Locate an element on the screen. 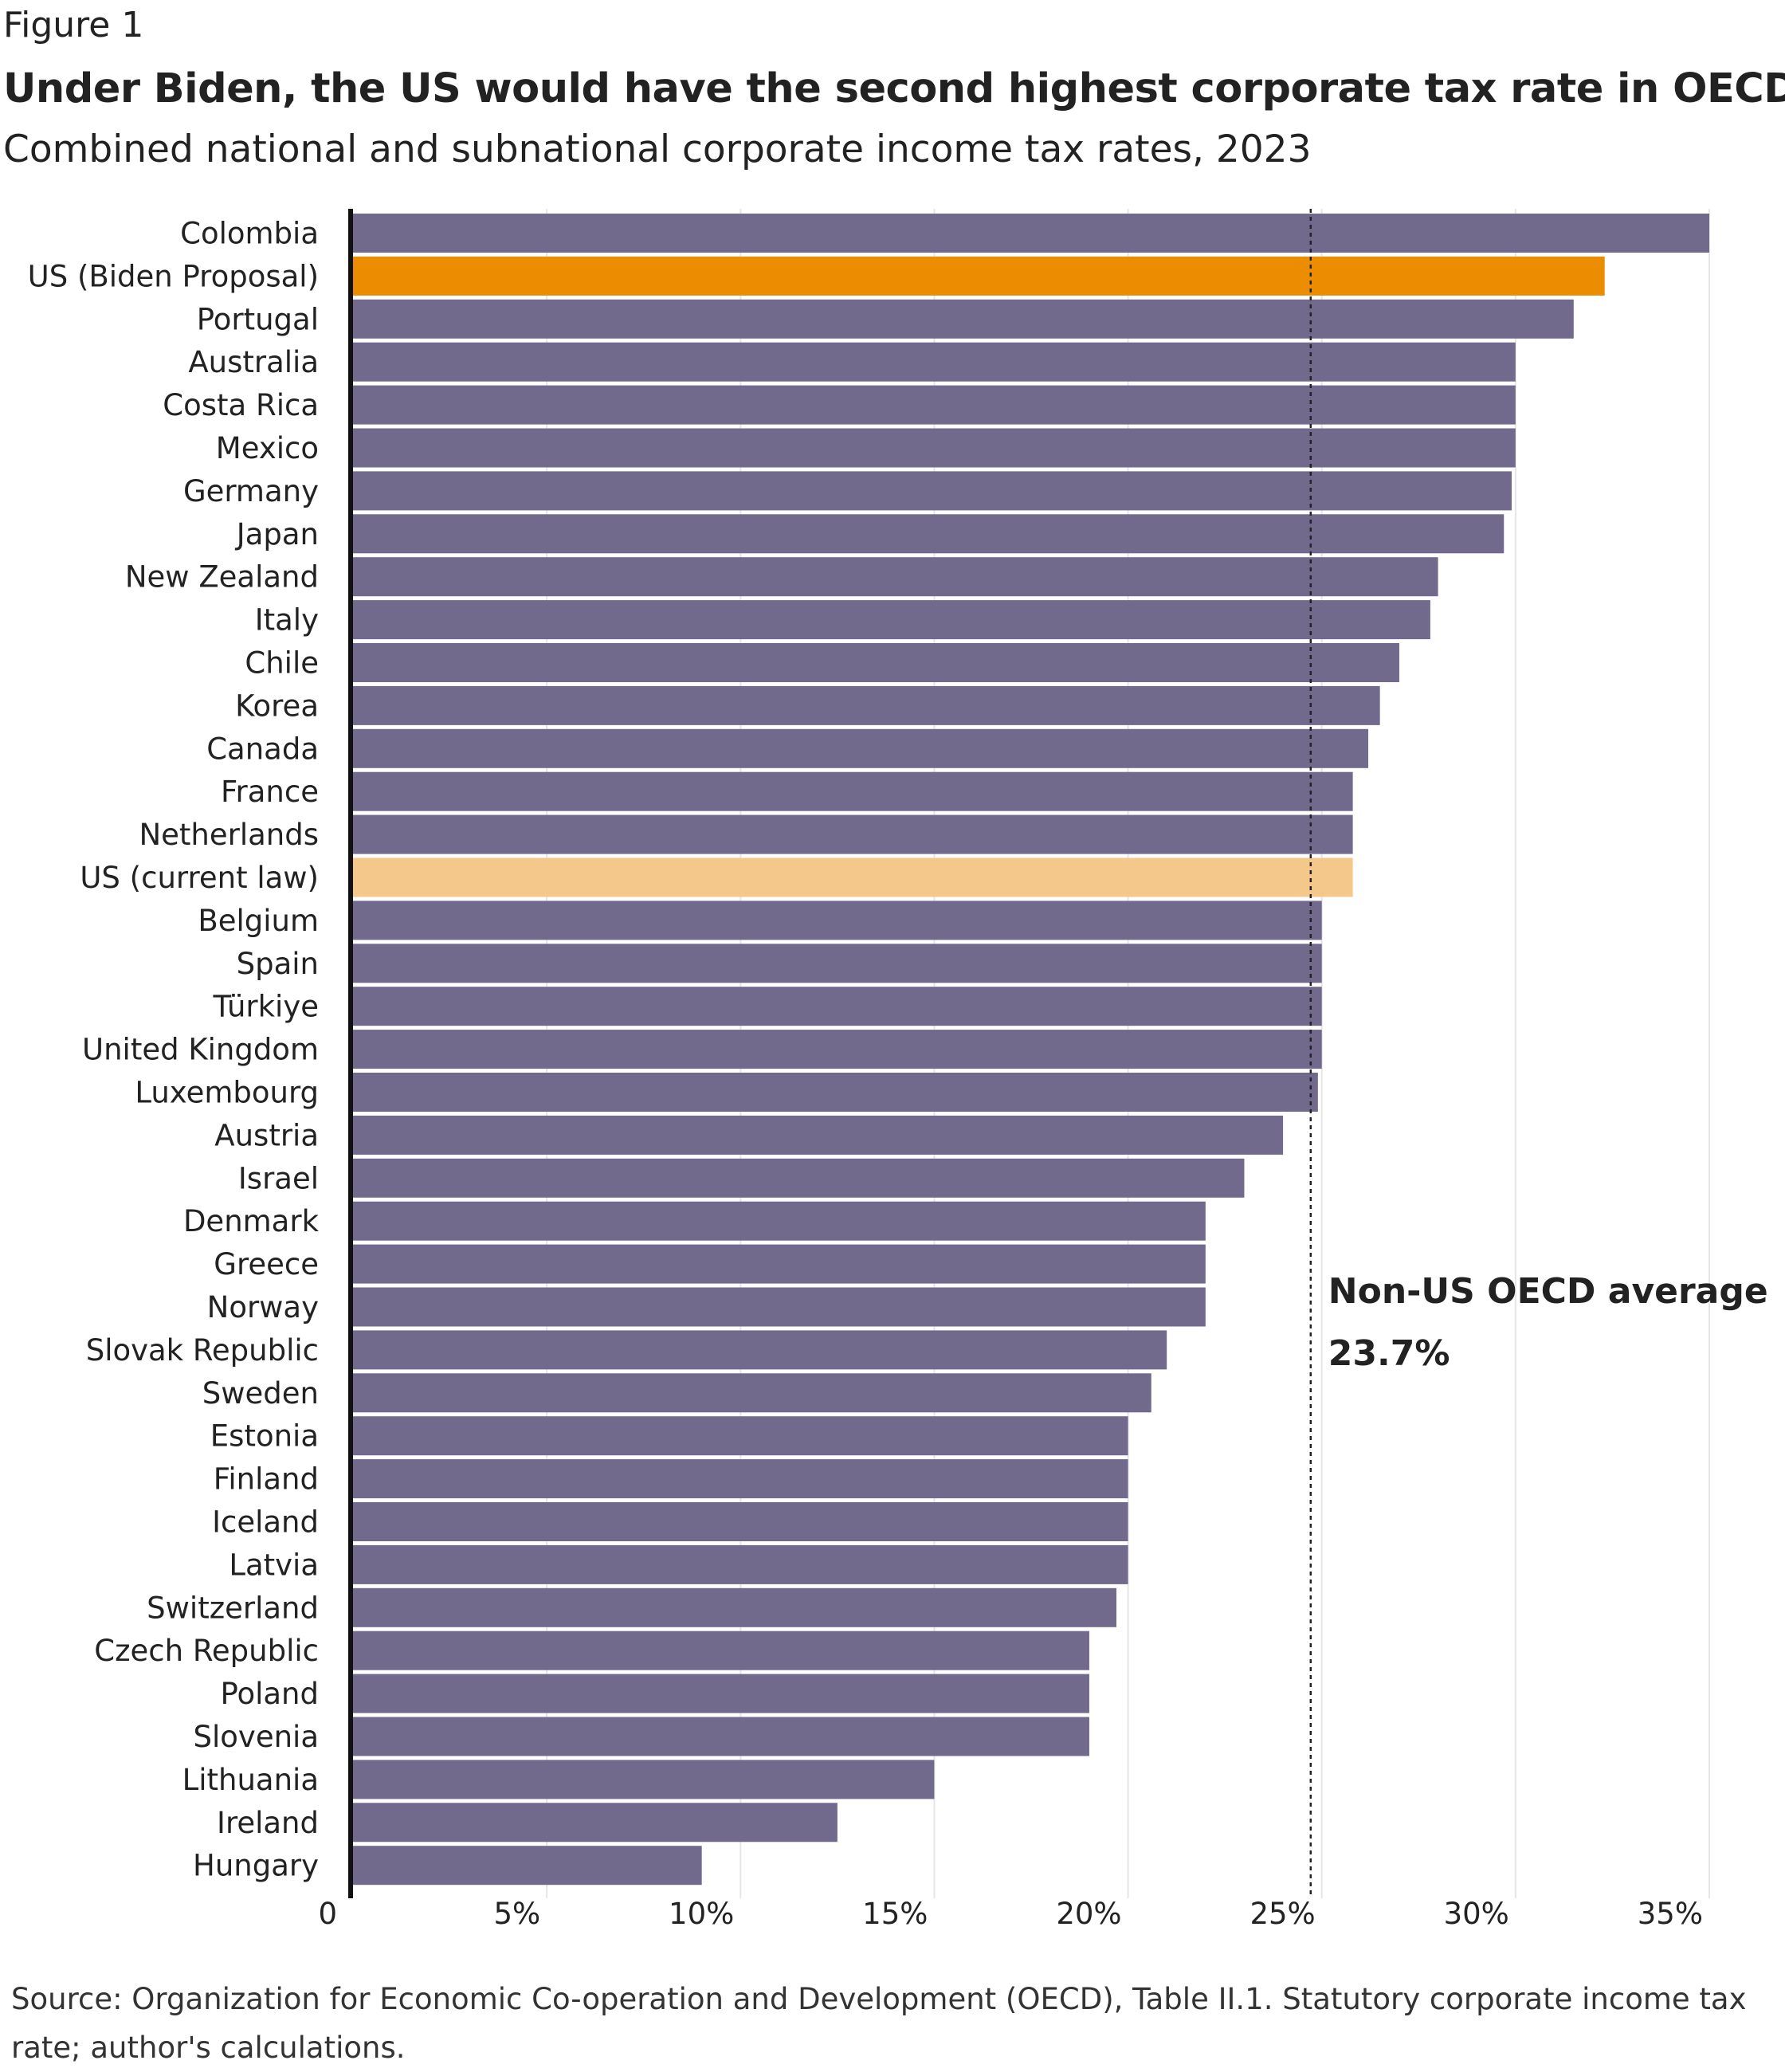 The width and height of the screenshot is (1785, 2072). category-label: Poland is located at coordinates (269, 1694).